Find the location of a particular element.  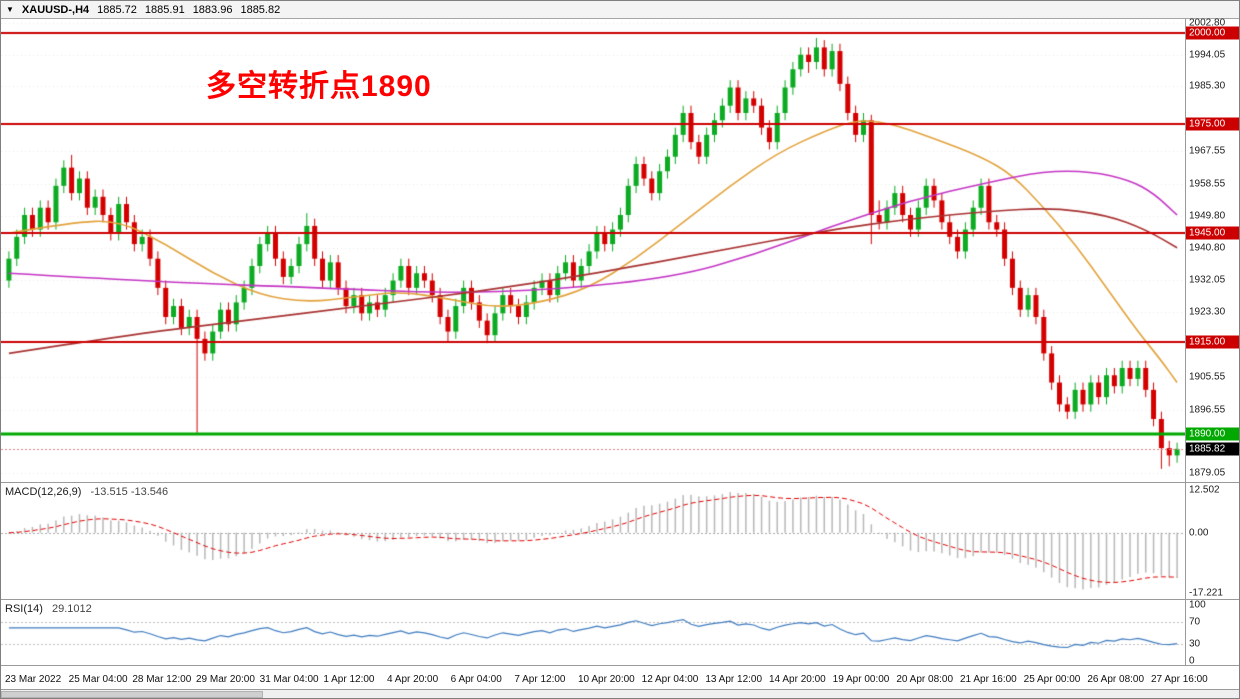

rsi-axis-label: 70 is located at coordinates (1195, 622).